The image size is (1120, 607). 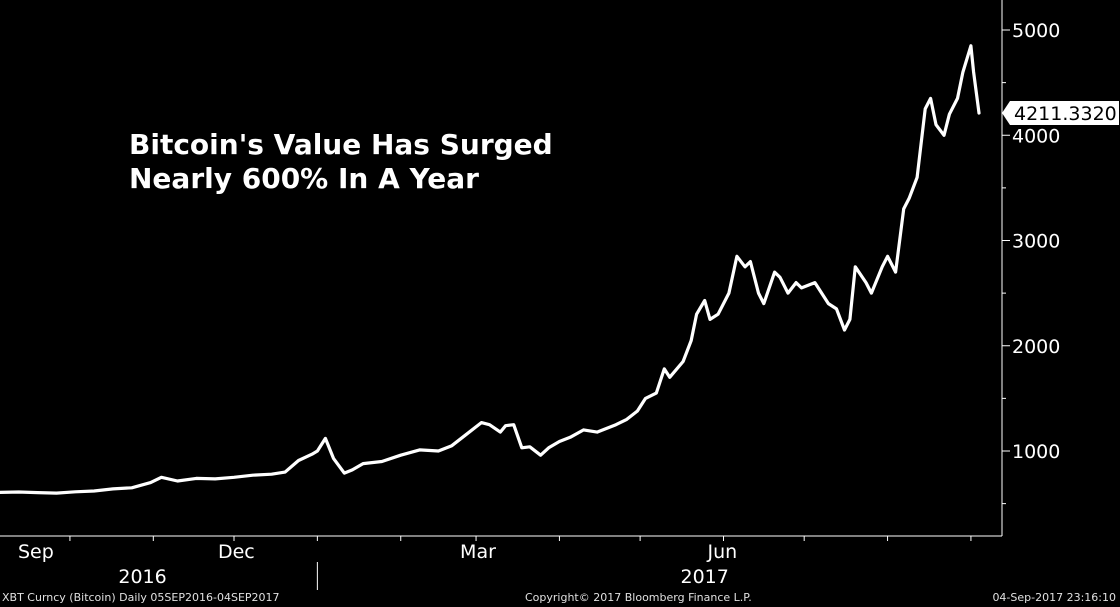 I want to click on footer-copyright: Copyright© 2017 Bloomberg Finance L.P., so click(x=638, y=597).